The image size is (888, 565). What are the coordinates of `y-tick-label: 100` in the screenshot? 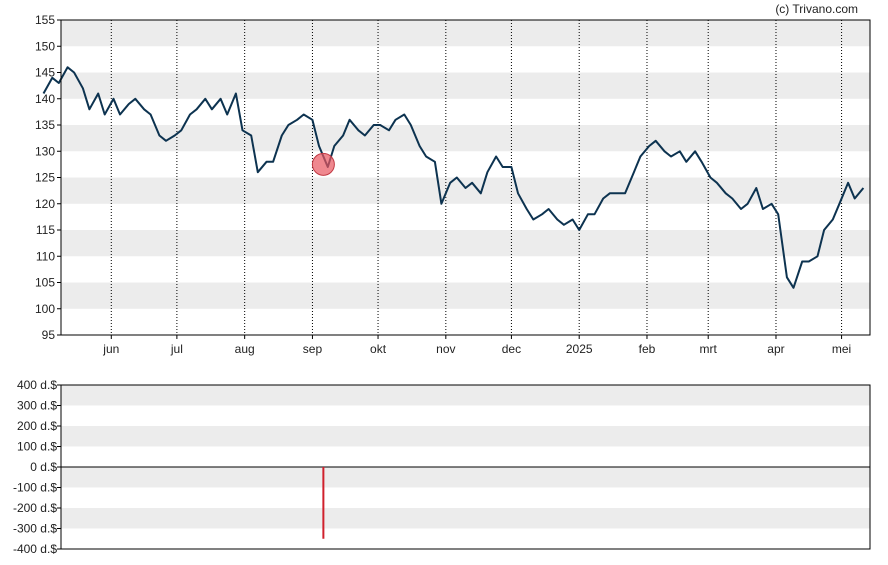 It's located at (45, 309).